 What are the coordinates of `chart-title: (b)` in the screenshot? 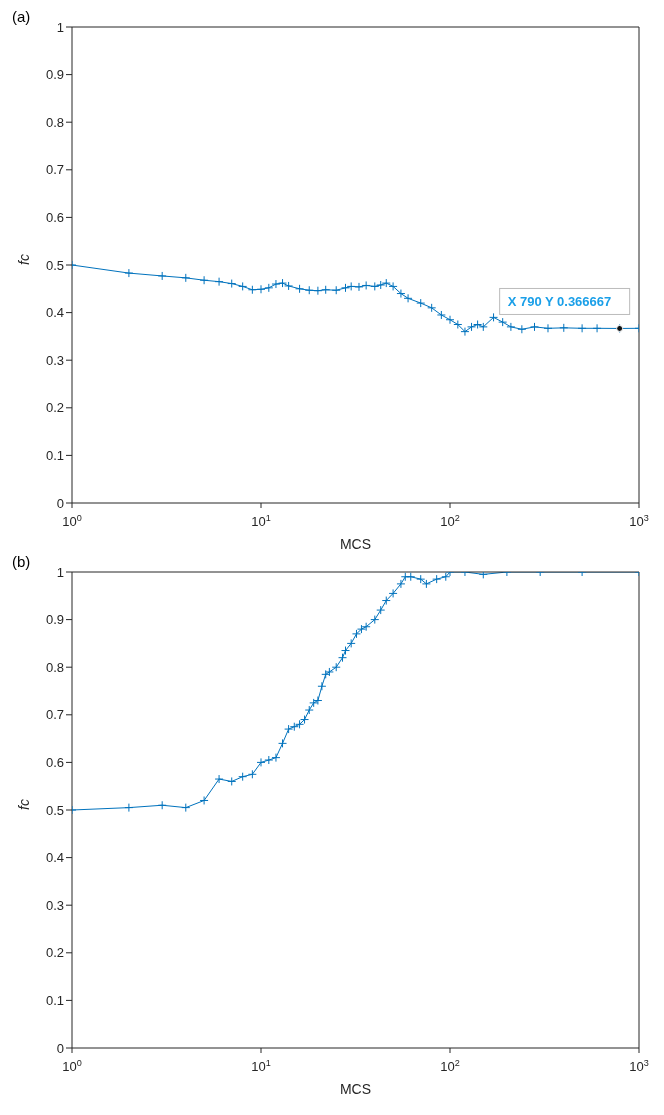 It's located at (21, 561).